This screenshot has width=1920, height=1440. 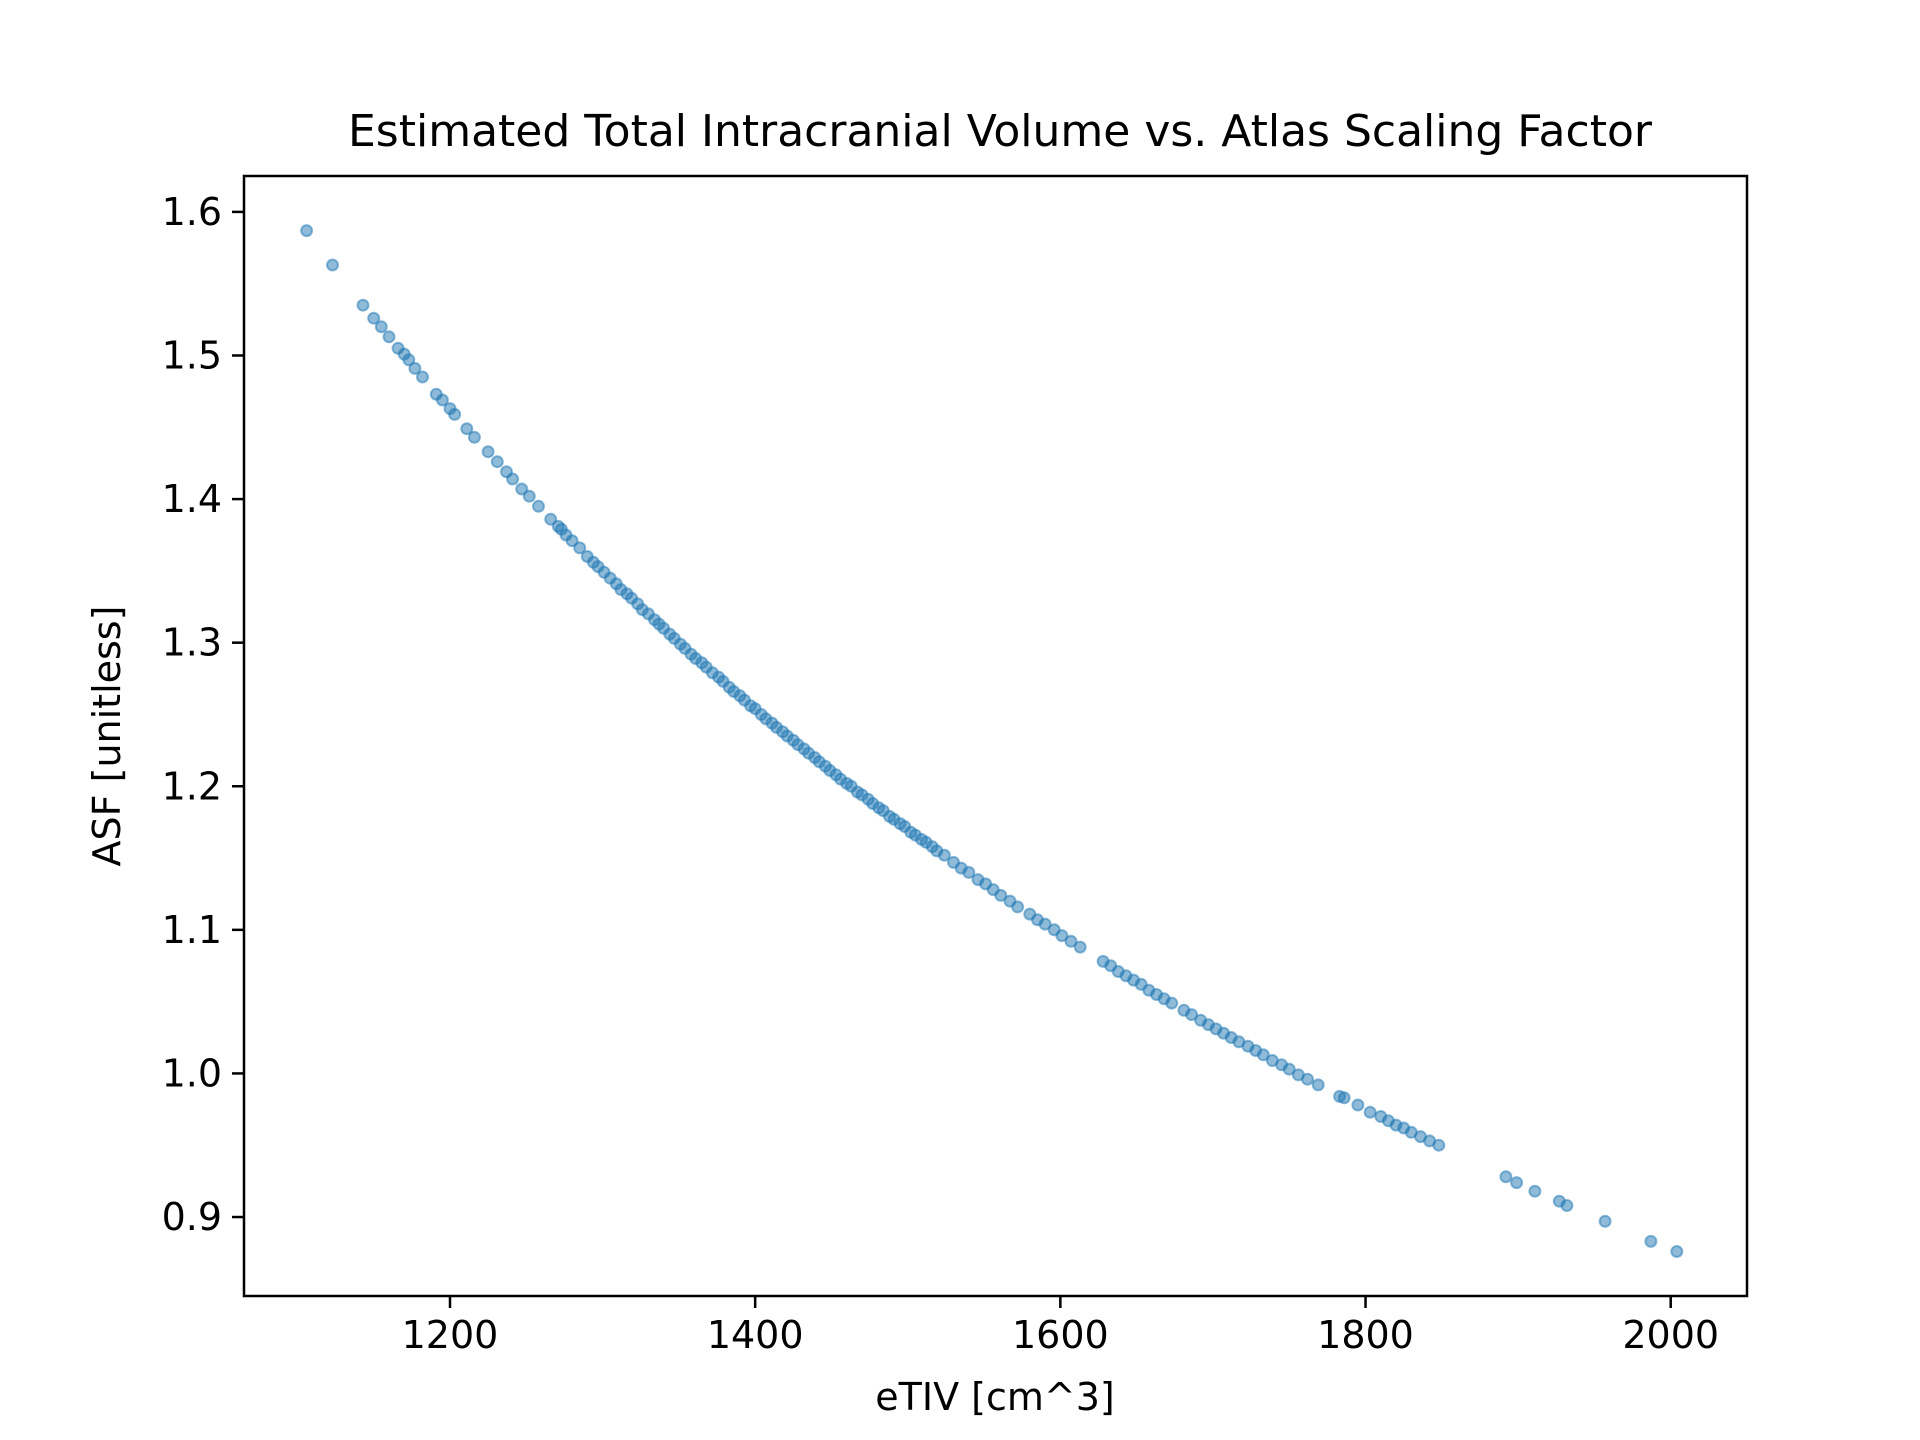 I want to click on x-tick-label: 1800, so click(x=1365, y=1335).